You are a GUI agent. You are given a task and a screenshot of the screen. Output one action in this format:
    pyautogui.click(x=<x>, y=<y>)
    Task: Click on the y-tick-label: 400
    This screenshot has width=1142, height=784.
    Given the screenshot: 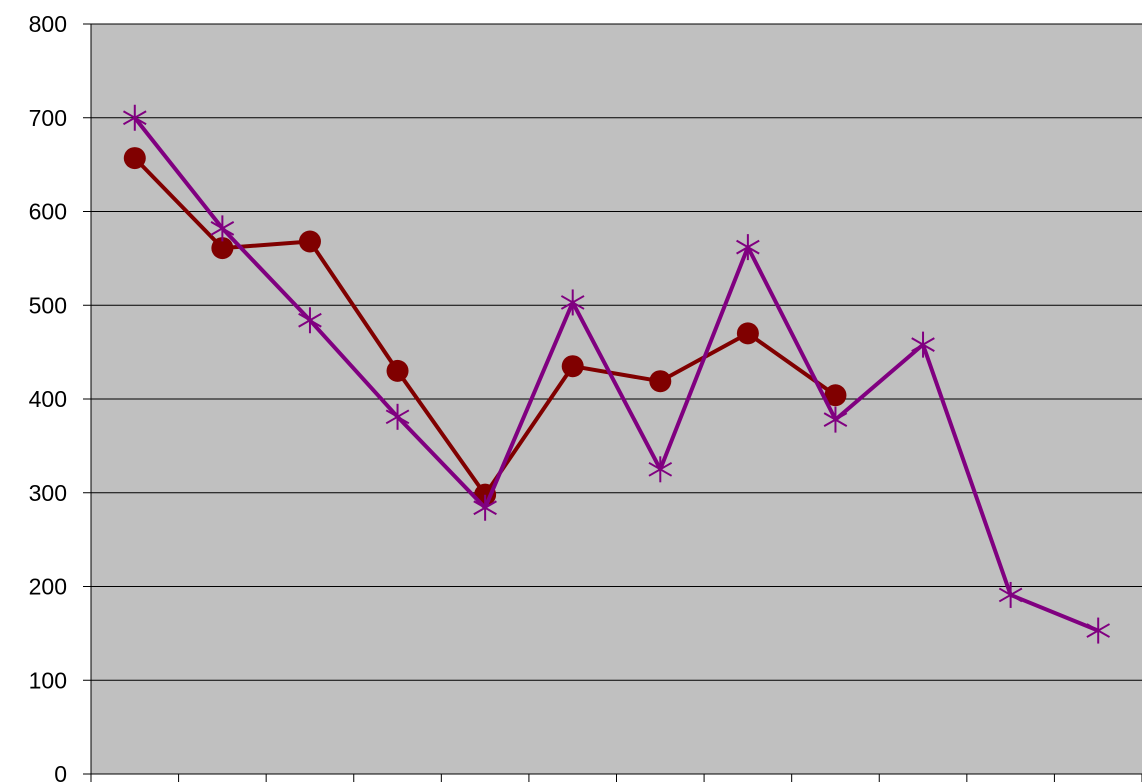 What is the action you would take?
    pyautogui.click(x=48, y=399)
    